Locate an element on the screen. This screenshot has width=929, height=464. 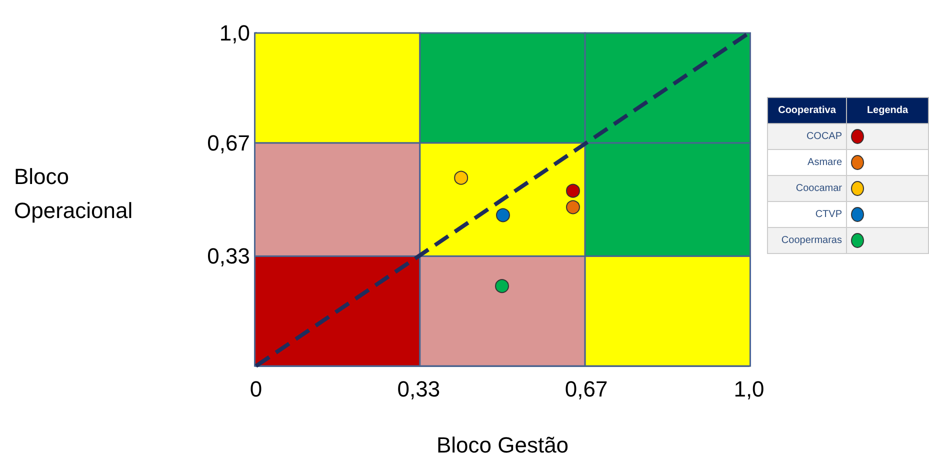
y-tick-label: 0,33 is located at coordinates (228, 256).